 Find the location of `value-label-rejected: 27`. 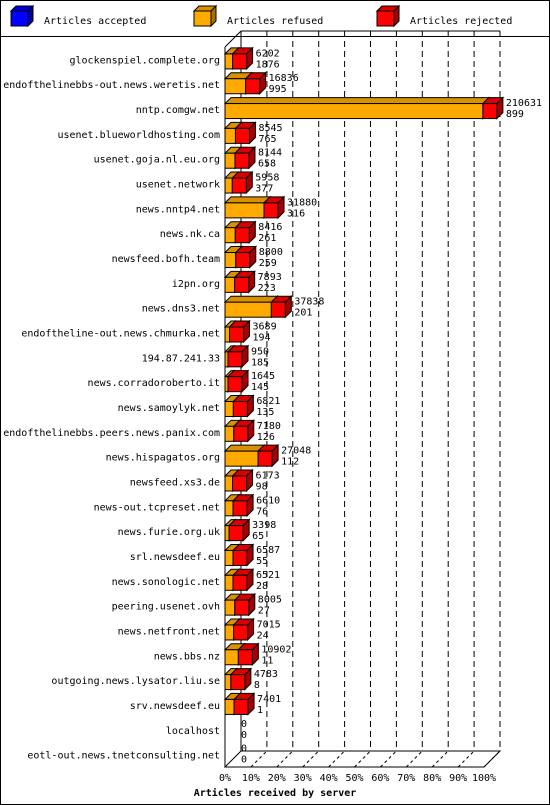

value-label-rejected: 27 is located at coordinates (264, 611).